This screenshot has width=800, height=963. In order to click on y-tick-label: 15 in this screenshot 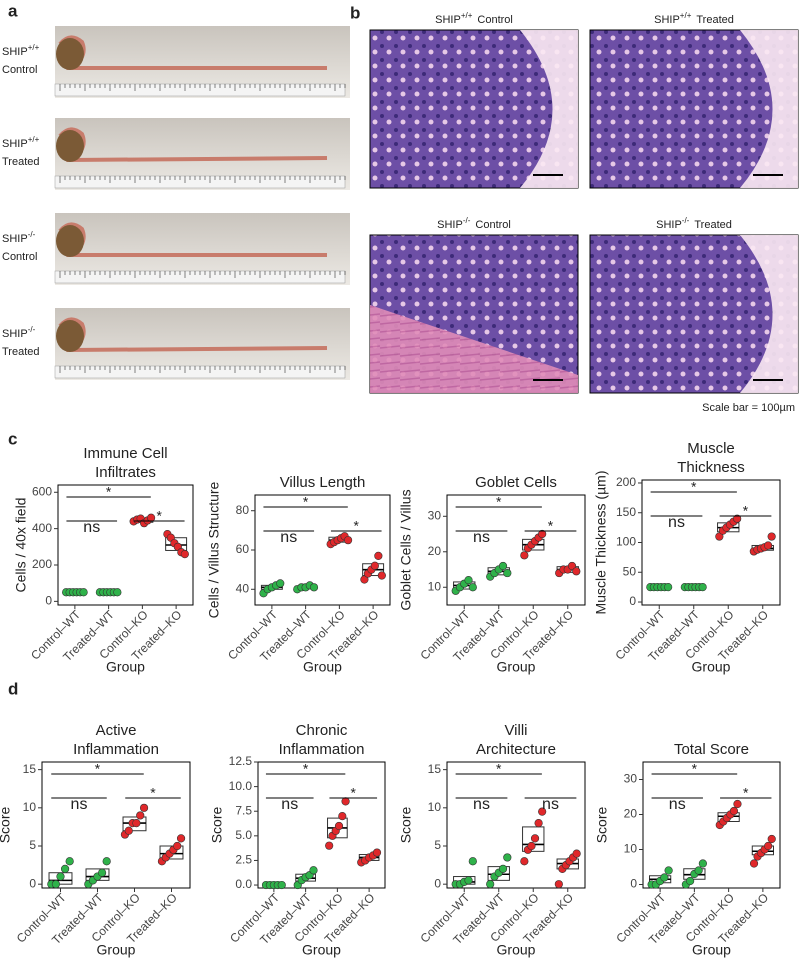, I will do `click(435, 769)`.